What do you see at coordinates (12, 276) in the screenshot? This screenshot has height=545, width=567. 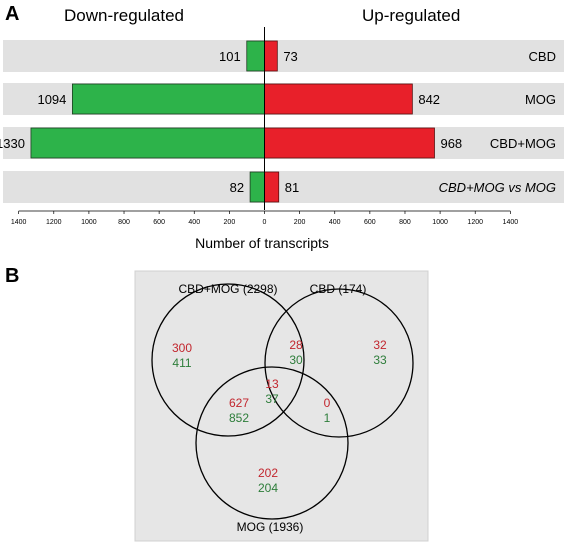 I see `panel-b-letter: B` at bounding box center [12, 276].